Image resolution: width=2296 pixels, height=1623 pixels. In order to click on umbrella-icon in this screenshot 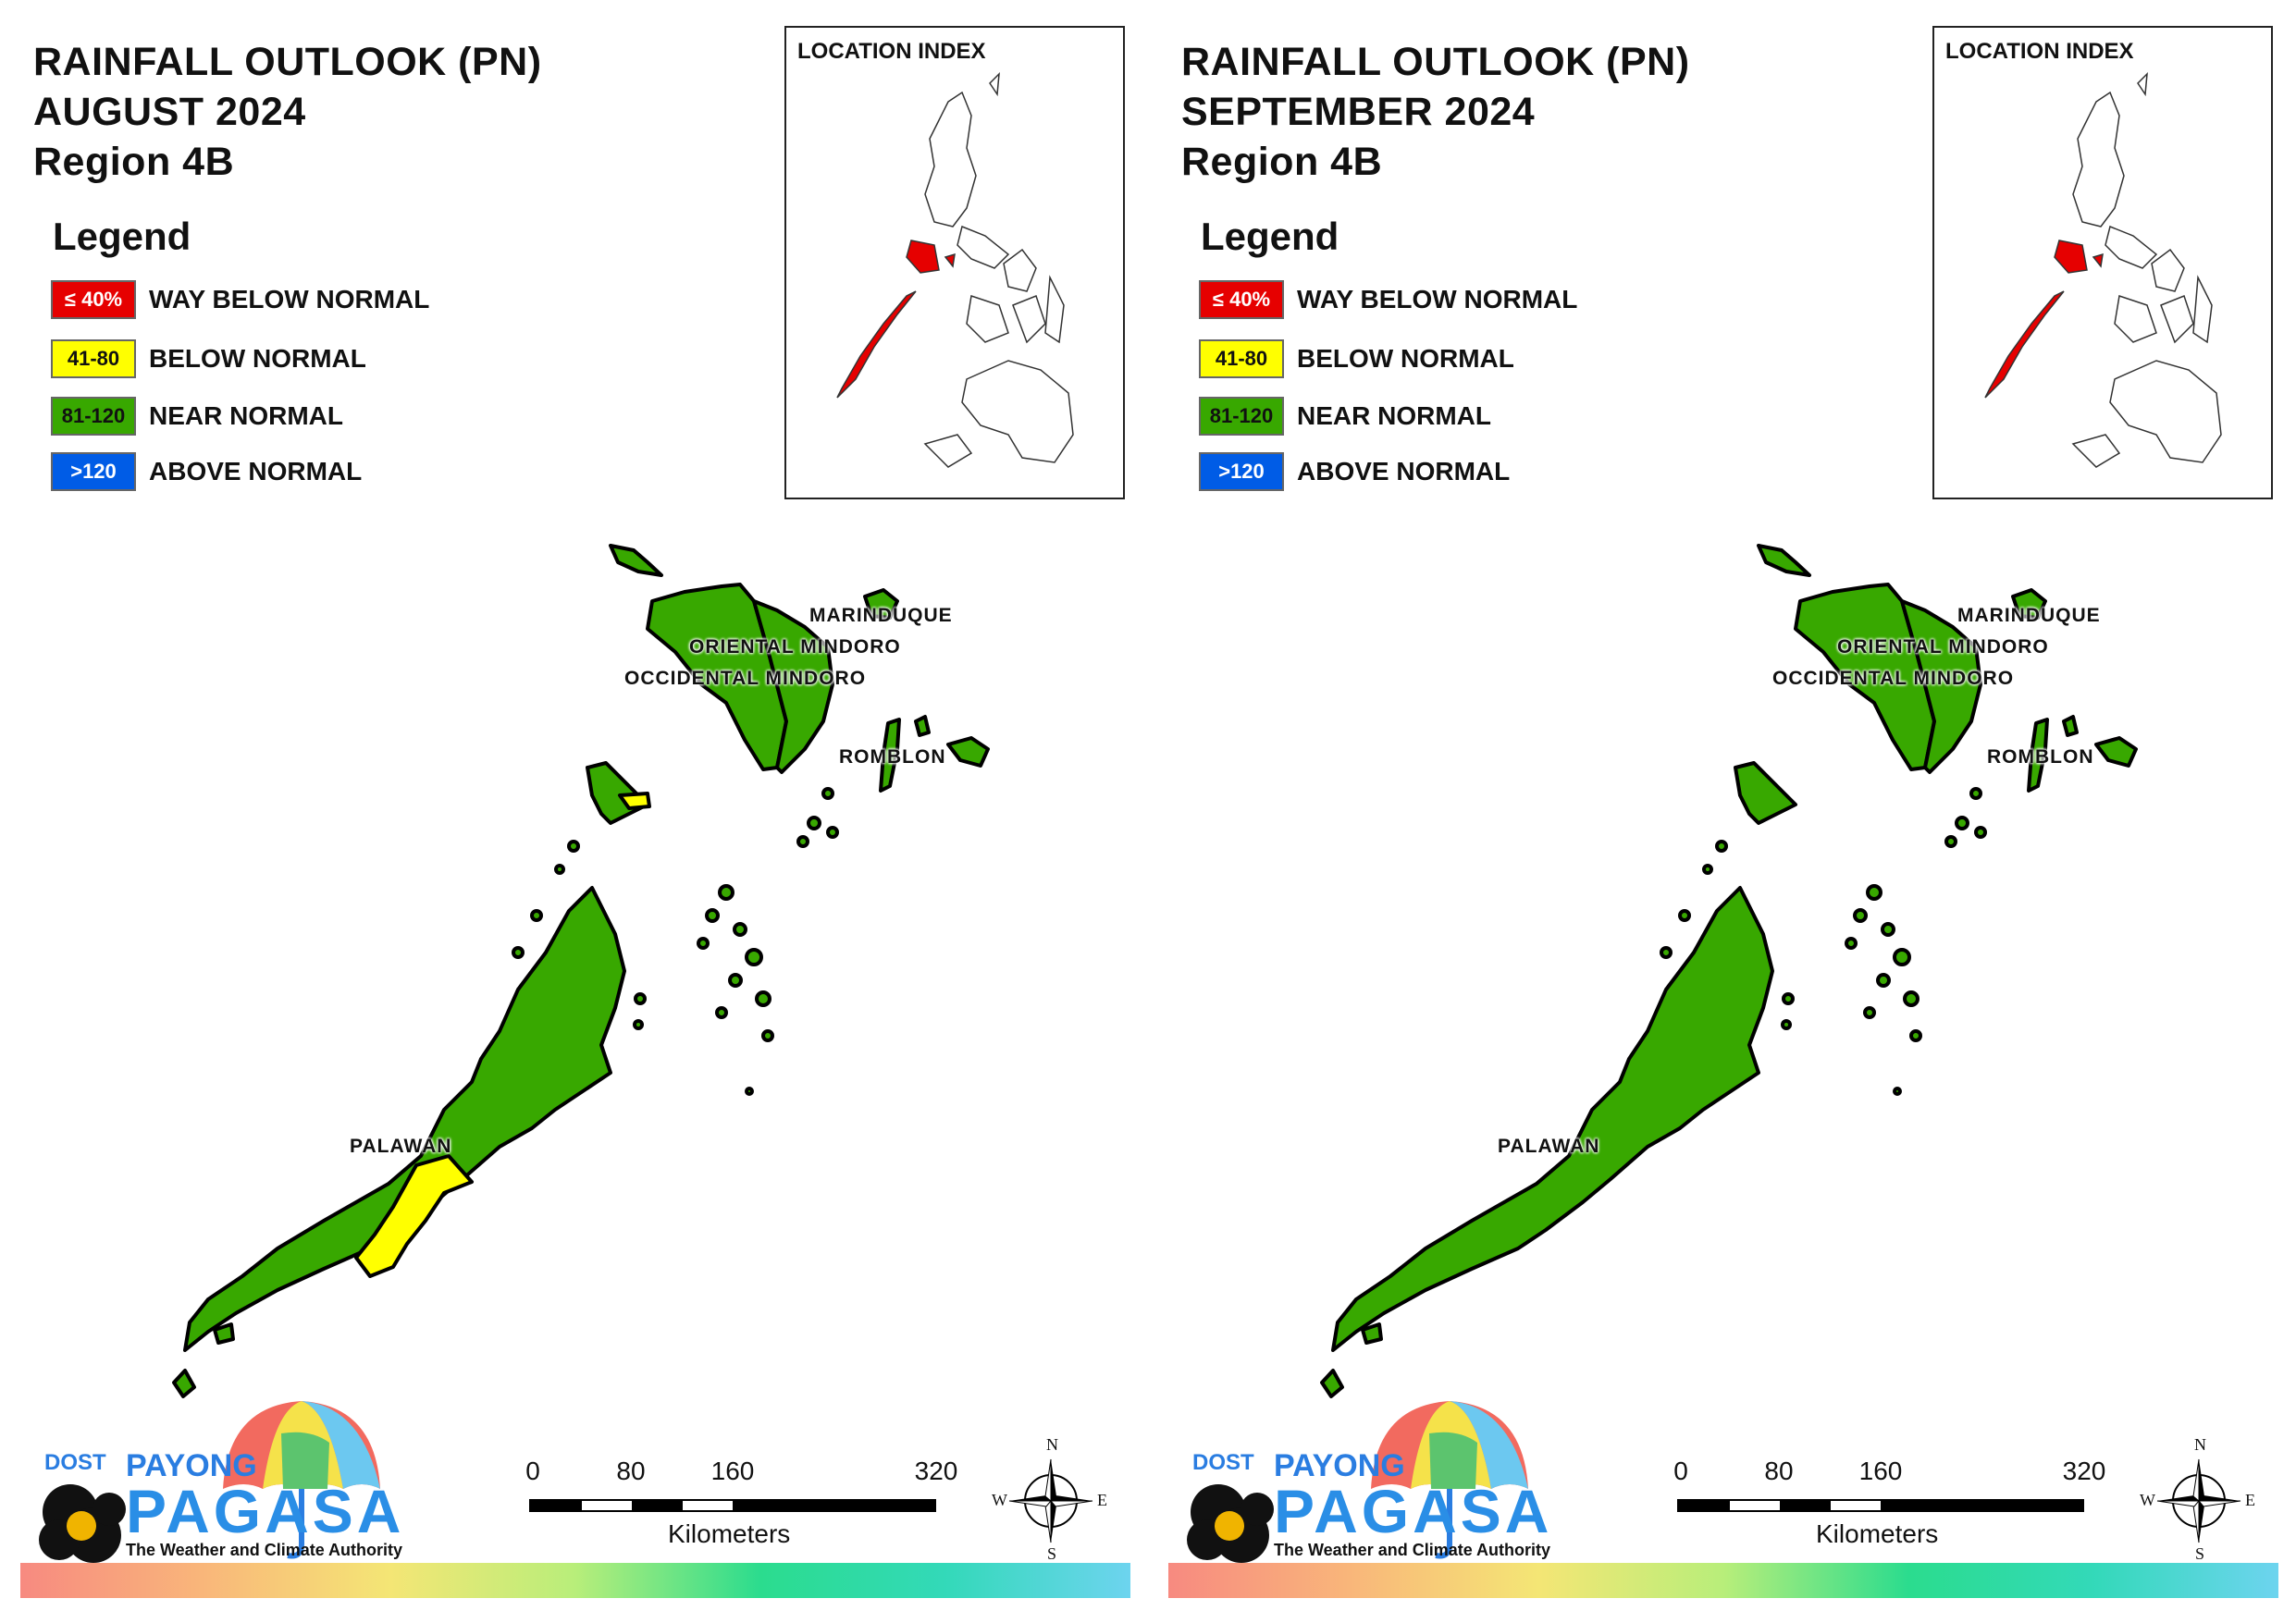, I will do `click(209, 1482)`.